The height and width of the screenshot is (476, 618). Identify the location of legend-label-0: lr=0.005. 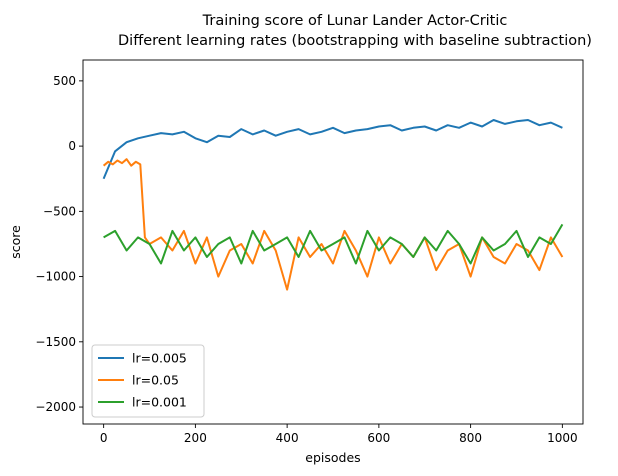
(159, 358).